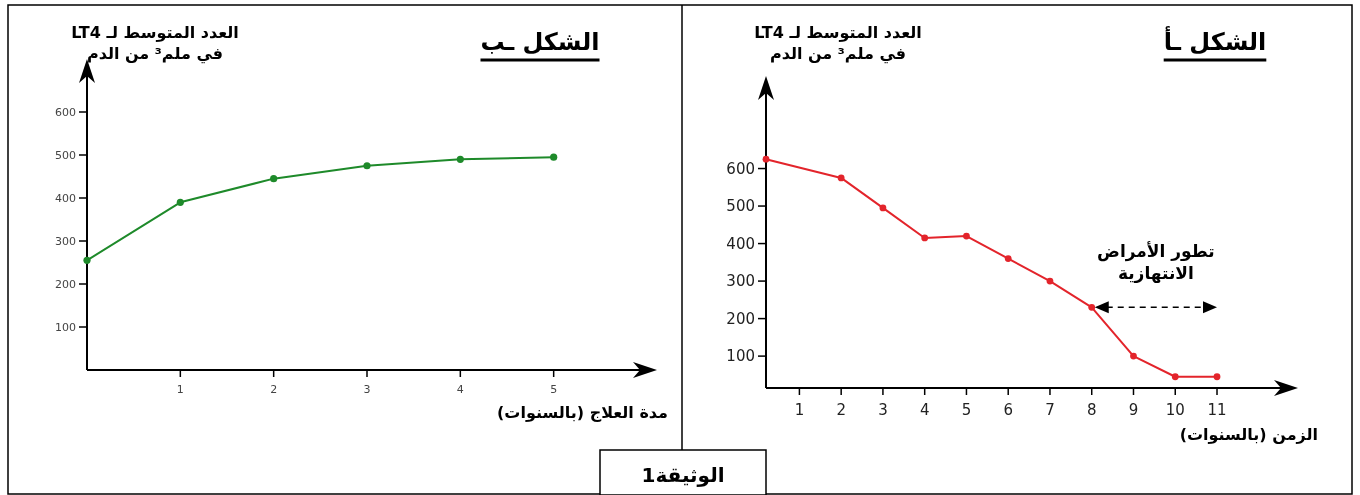 The image size is (1360, 495). What do you see at coordinates (1175, 410) in the screenshot?
I see `x-tick-label: 10` at bounding box center [1175, 410].